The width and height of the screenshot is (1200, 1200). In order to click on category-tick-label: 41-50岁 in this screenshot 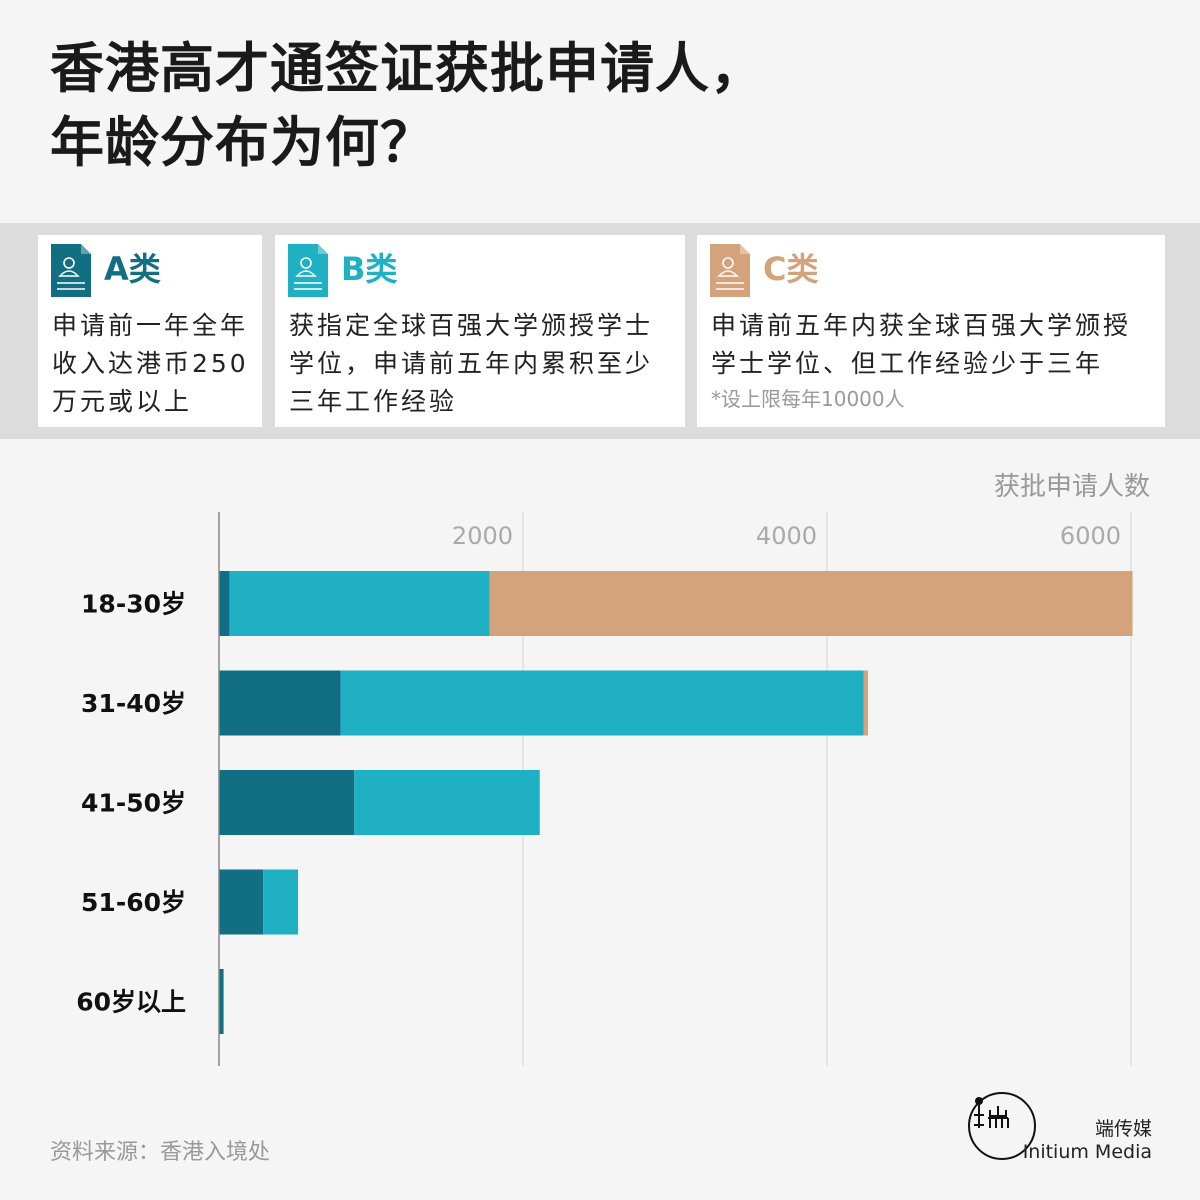, I will do `click(133, 803)`.